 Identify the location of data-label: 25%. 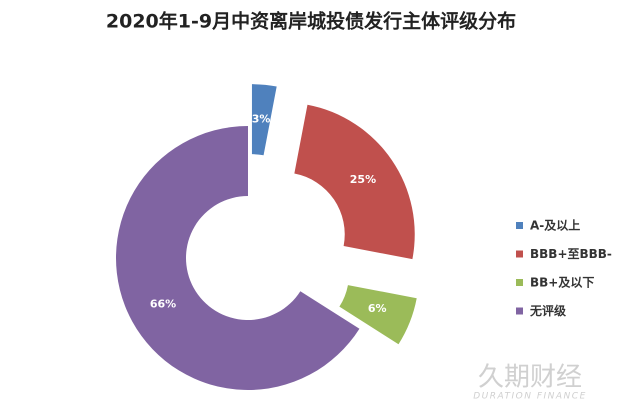
(363, 179).